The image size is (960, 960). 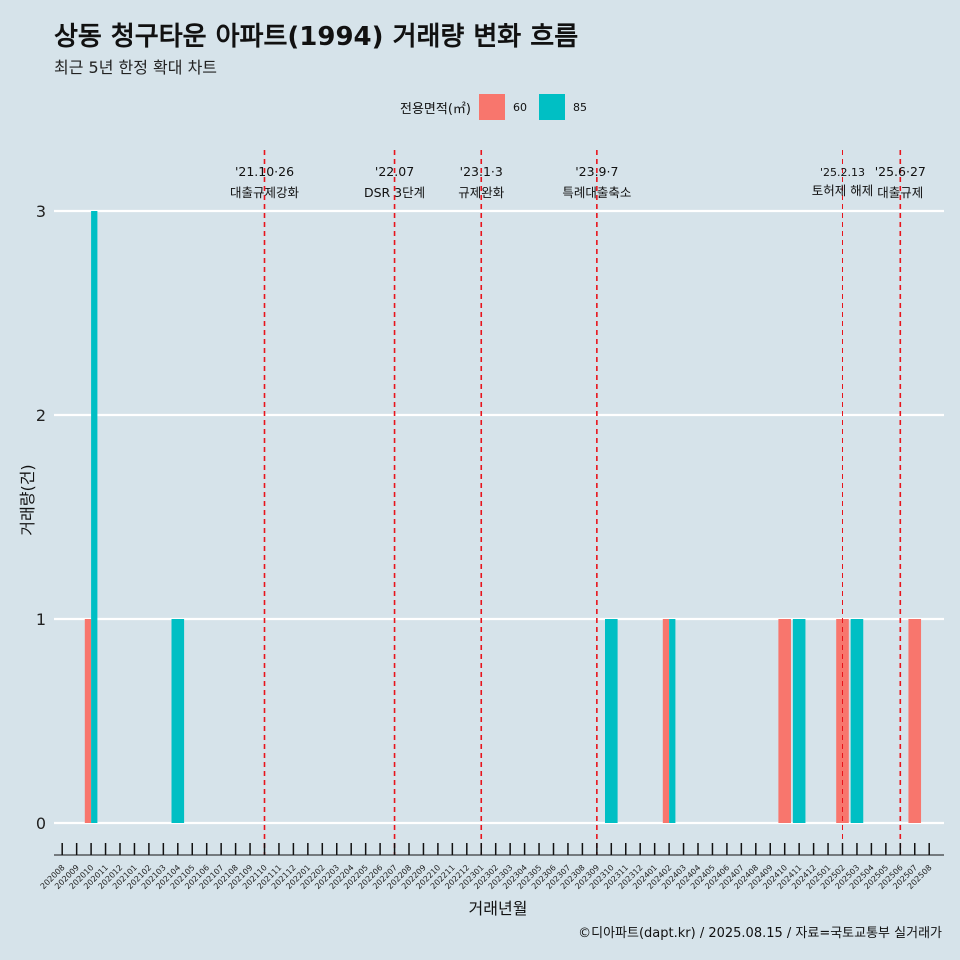 I want to click on annotation-label: DSR 3단계, so click(x=394, y=192).